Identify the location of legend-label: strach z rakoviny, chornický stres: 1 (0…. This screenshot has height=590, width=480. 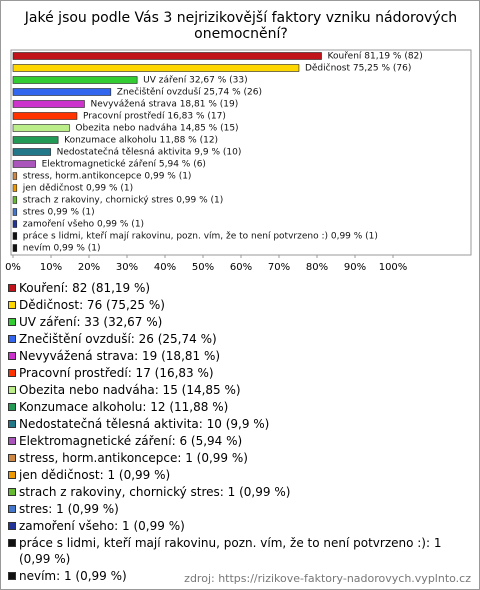
(155, 492).